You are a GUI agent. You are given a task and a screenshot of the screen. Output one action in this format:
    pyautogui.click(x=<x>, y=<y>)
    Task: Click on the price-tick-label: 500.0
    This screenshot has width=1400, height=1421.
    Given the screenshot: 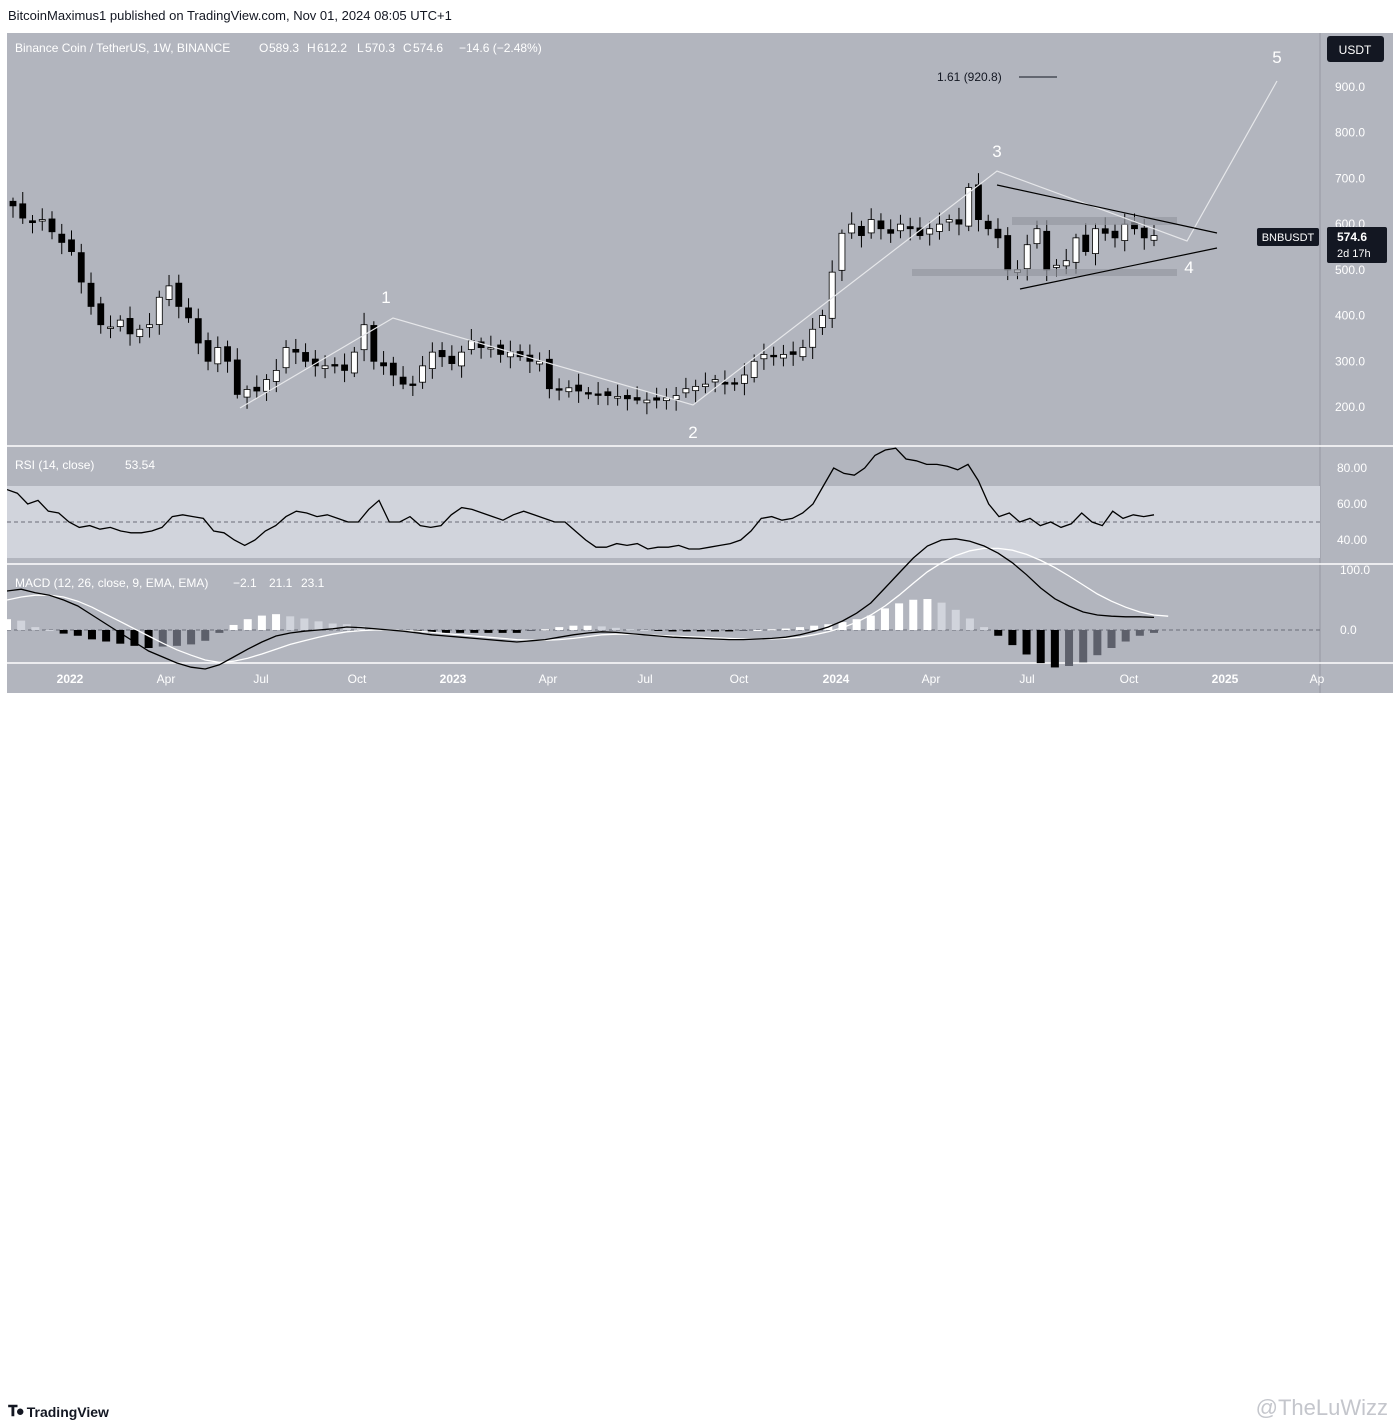 What is the action you would take?
    pyautogui.click(x=1350, y=270)
    